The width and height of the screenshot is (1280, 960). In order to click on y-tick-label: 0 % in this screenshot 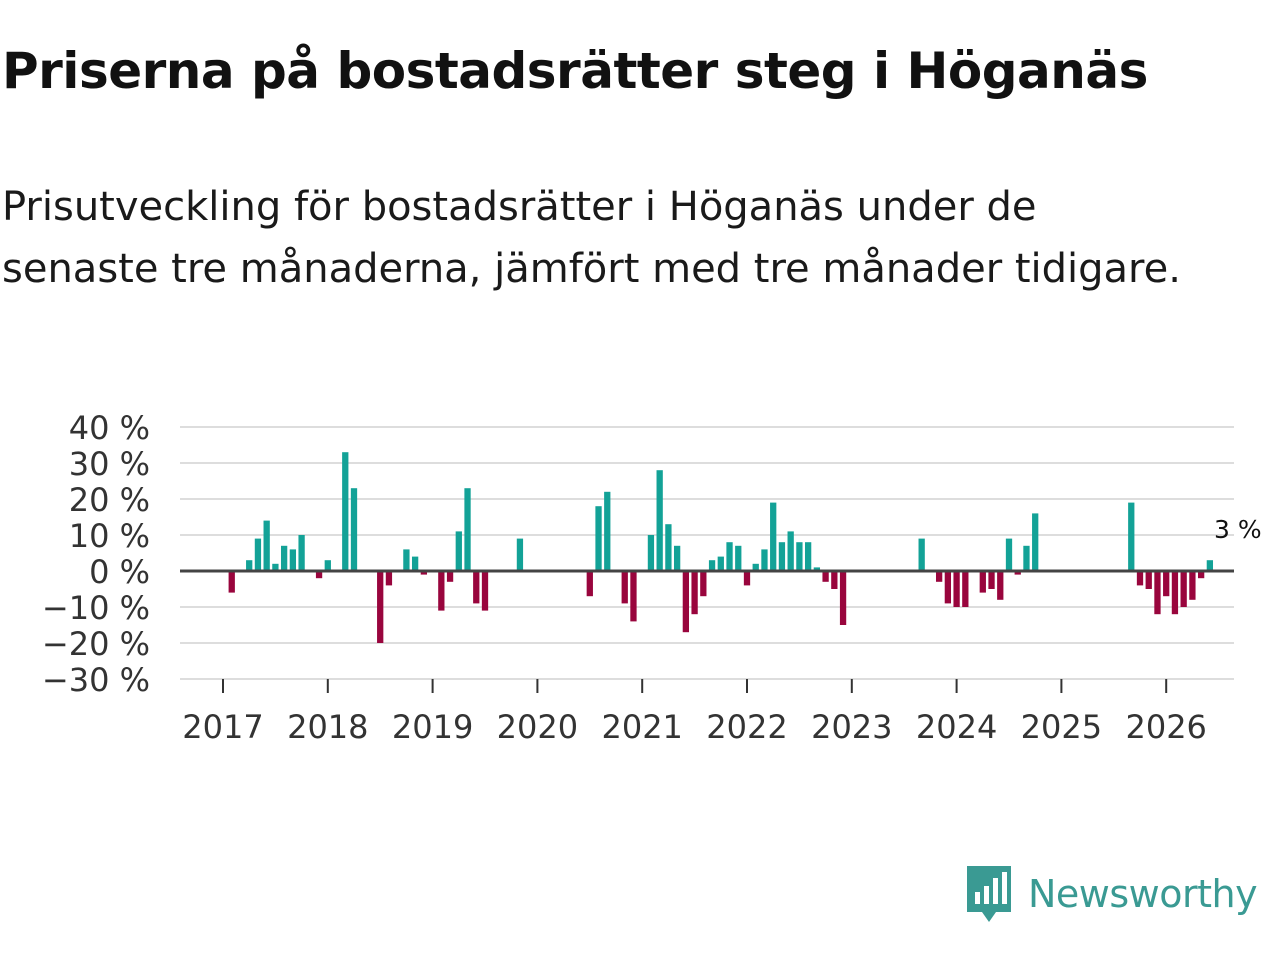, I will do `click(119, 572)`.